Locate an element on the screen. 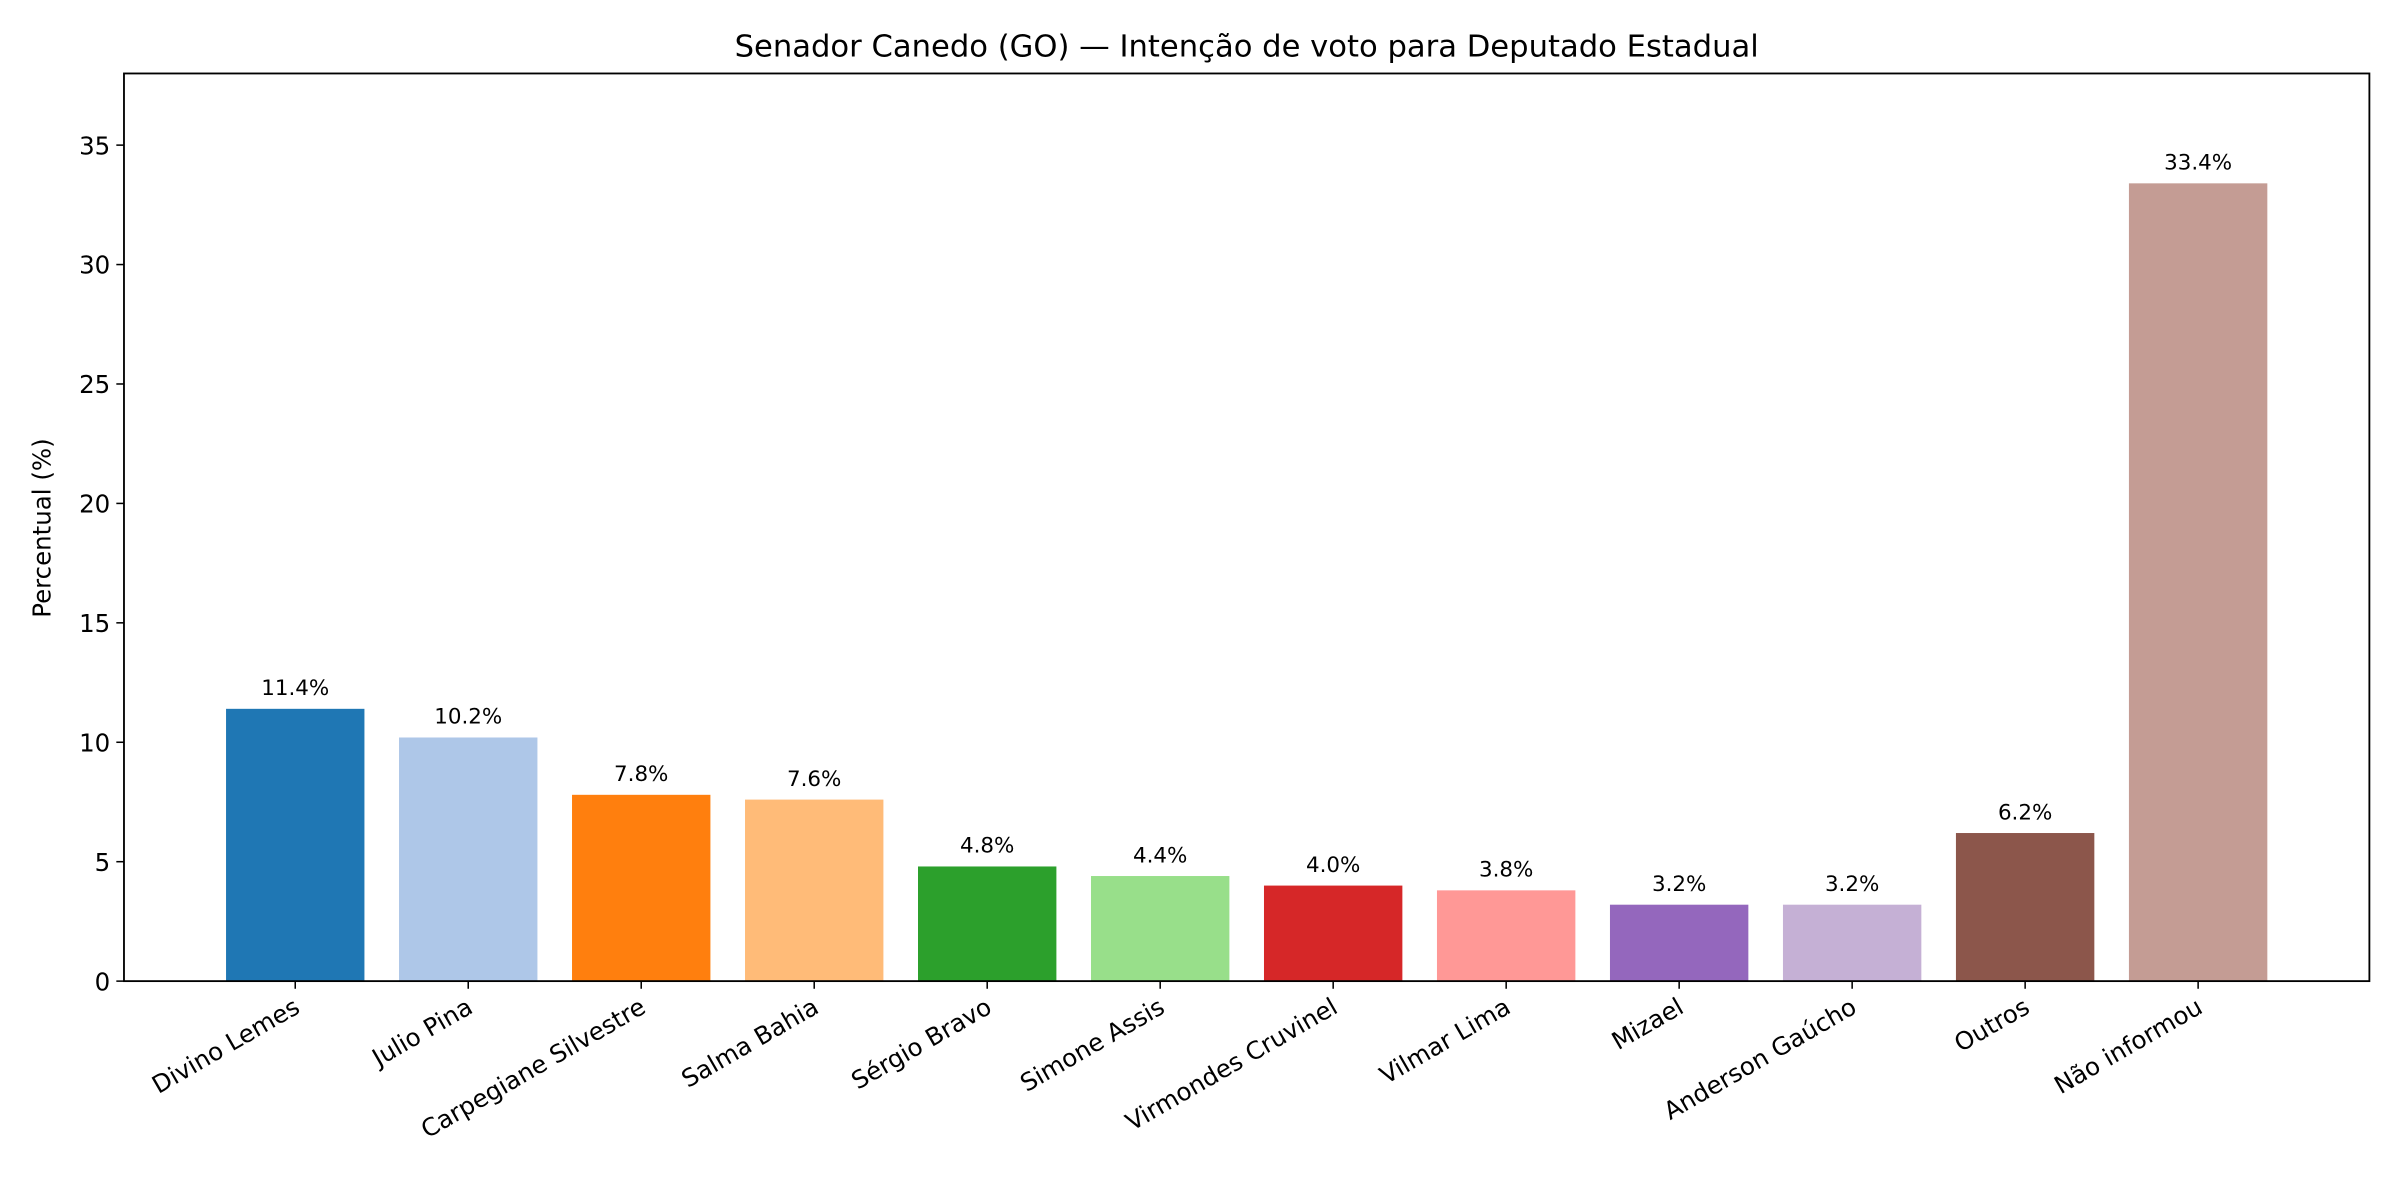 This screenshot has height=1200, width=2400. data-label: 6.2% is located at coordinates (2025, 812).